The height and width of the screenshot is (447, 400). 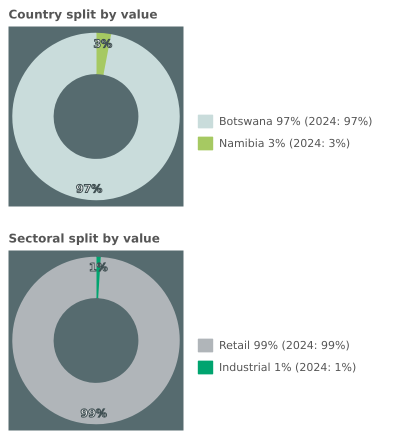 What do you see at coordinates (295, 121) in the screenshot?
I see `legend-label: Botswana 97% (2024: 97%)` at bounding box center [295, 121].